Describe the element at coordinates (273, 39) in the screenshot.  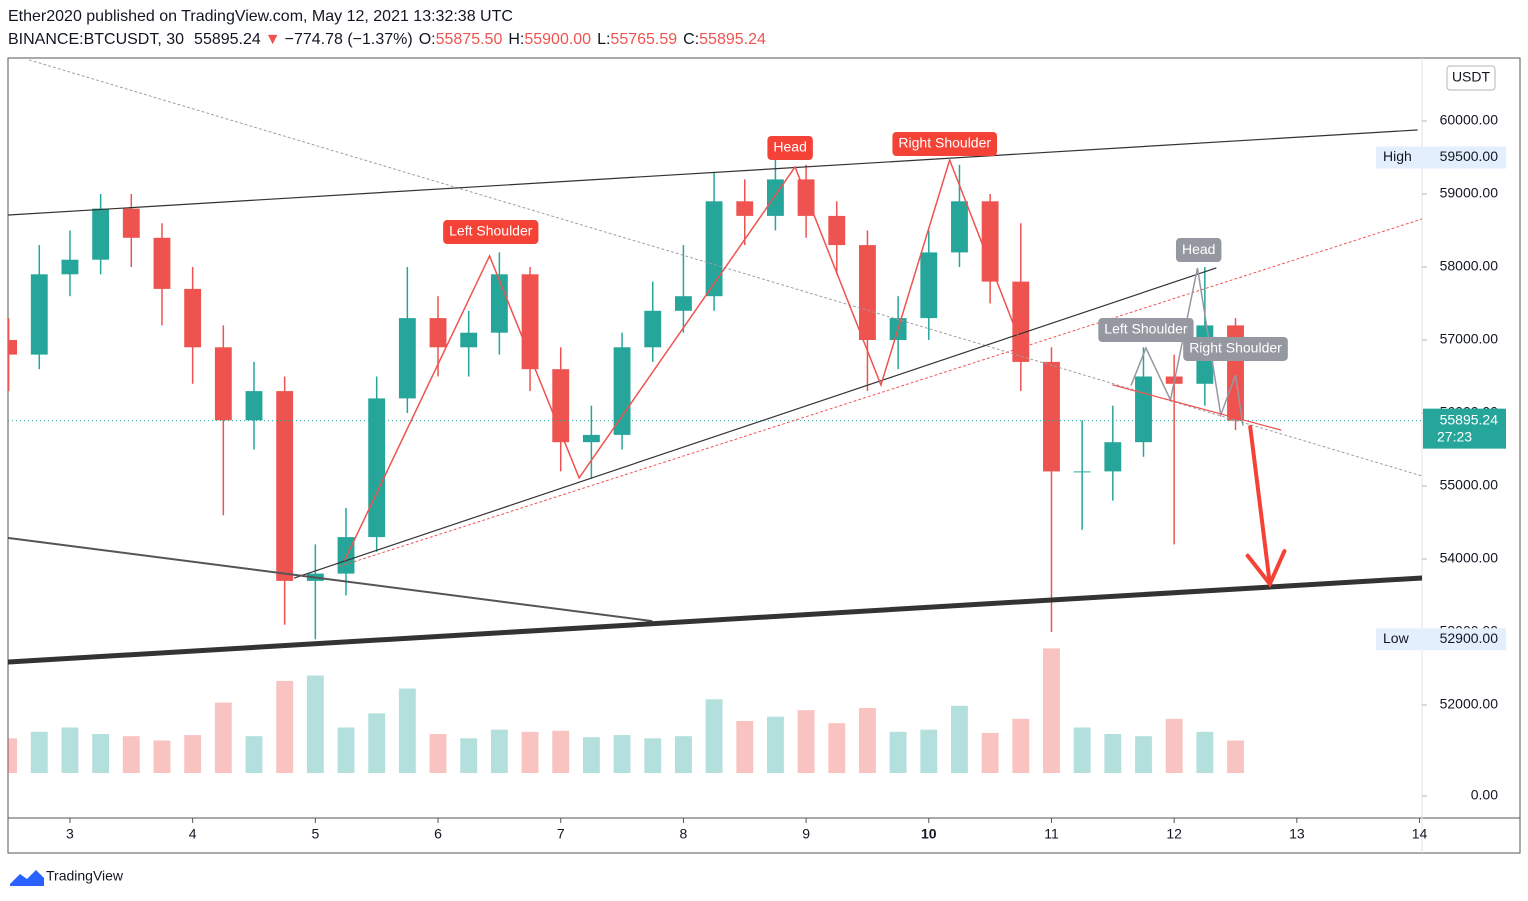
I see `down-icon: ▼` at that location.